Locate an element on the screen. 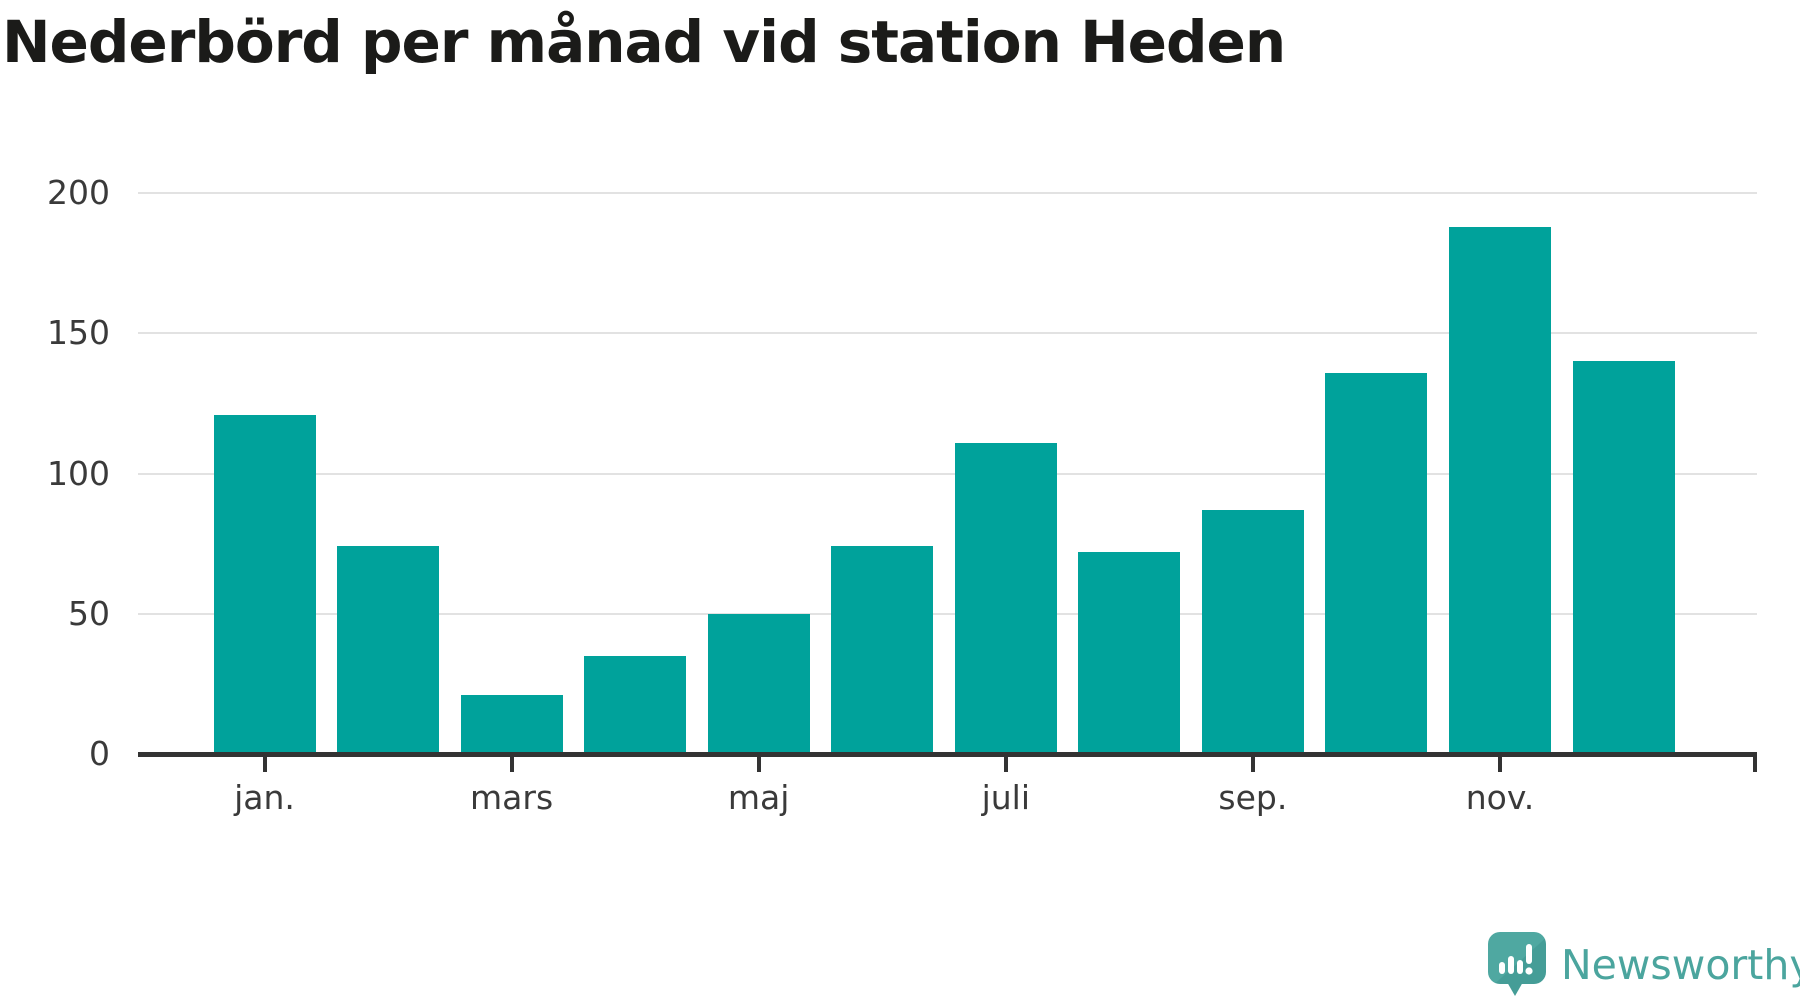 The image size is (1800, 1000). y-axis-label-0: 0 is located at coordinates (99, 753).